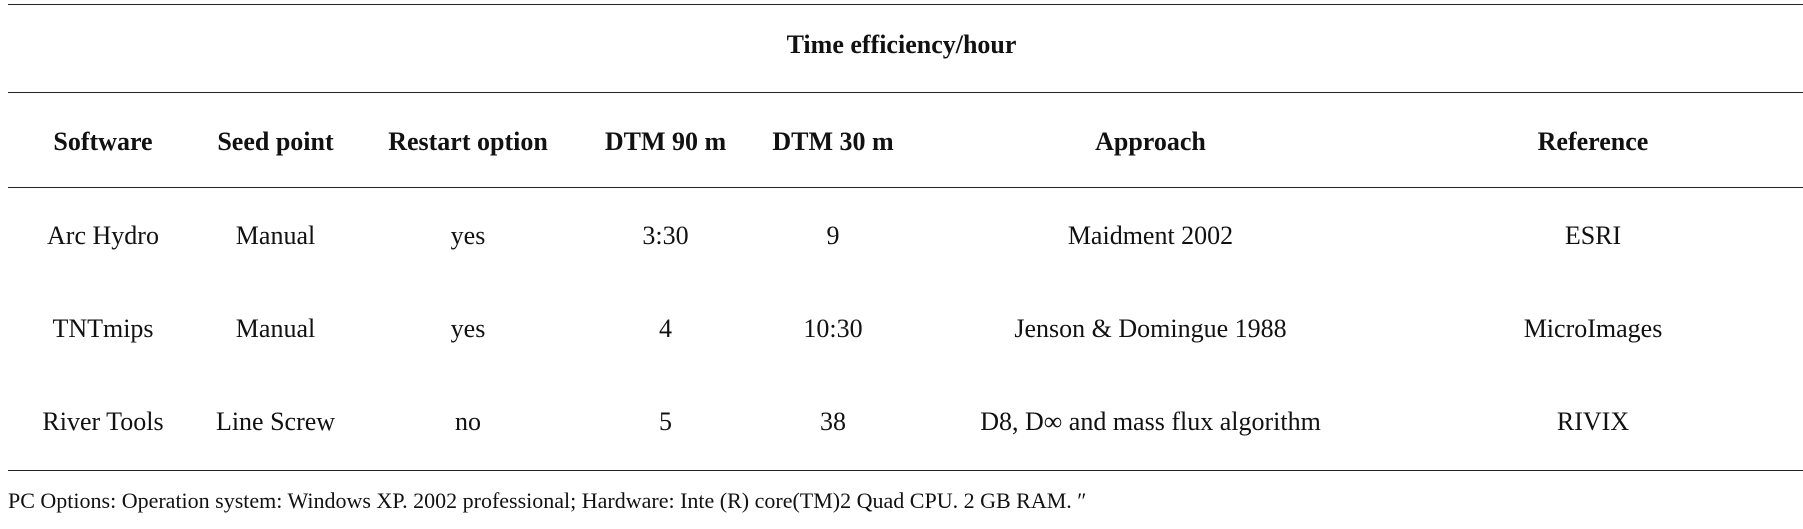 The height and width of the screenshot is (529, 1803). What do you see at coordinates (468, 141) in the screenshot?
I see `column-header: Restart option` at bounding box center [468, 141].